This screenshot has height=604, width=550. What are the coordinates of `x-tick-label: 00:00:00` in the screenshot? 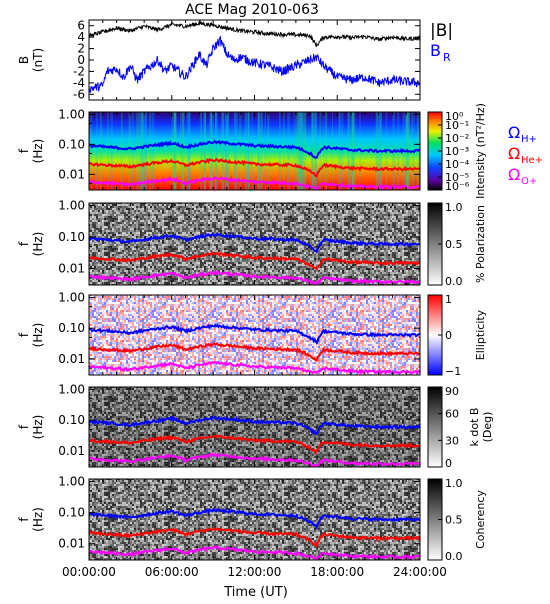 It's located at (89, 572).